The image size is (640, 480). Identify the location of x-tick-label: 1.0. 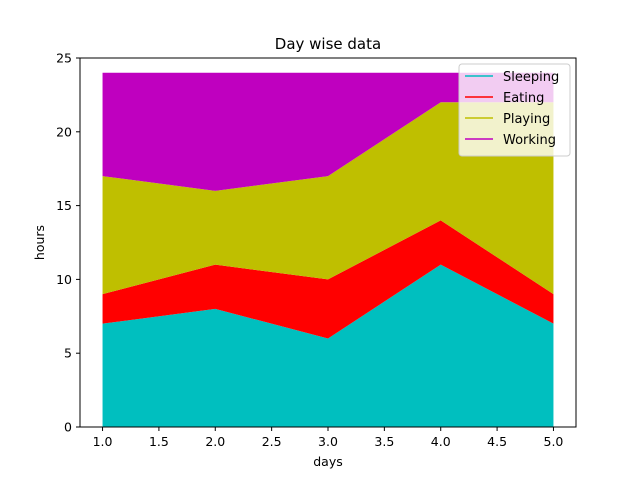
(103, 441).